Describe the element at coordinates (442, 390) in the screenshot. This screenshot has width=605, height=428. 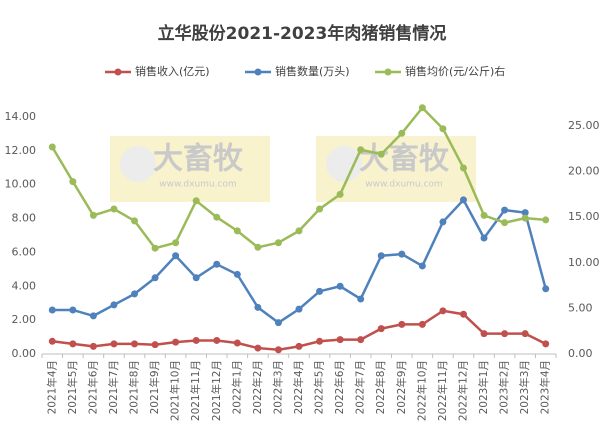
I see `x-tick-label: 2022年11月` at that location.